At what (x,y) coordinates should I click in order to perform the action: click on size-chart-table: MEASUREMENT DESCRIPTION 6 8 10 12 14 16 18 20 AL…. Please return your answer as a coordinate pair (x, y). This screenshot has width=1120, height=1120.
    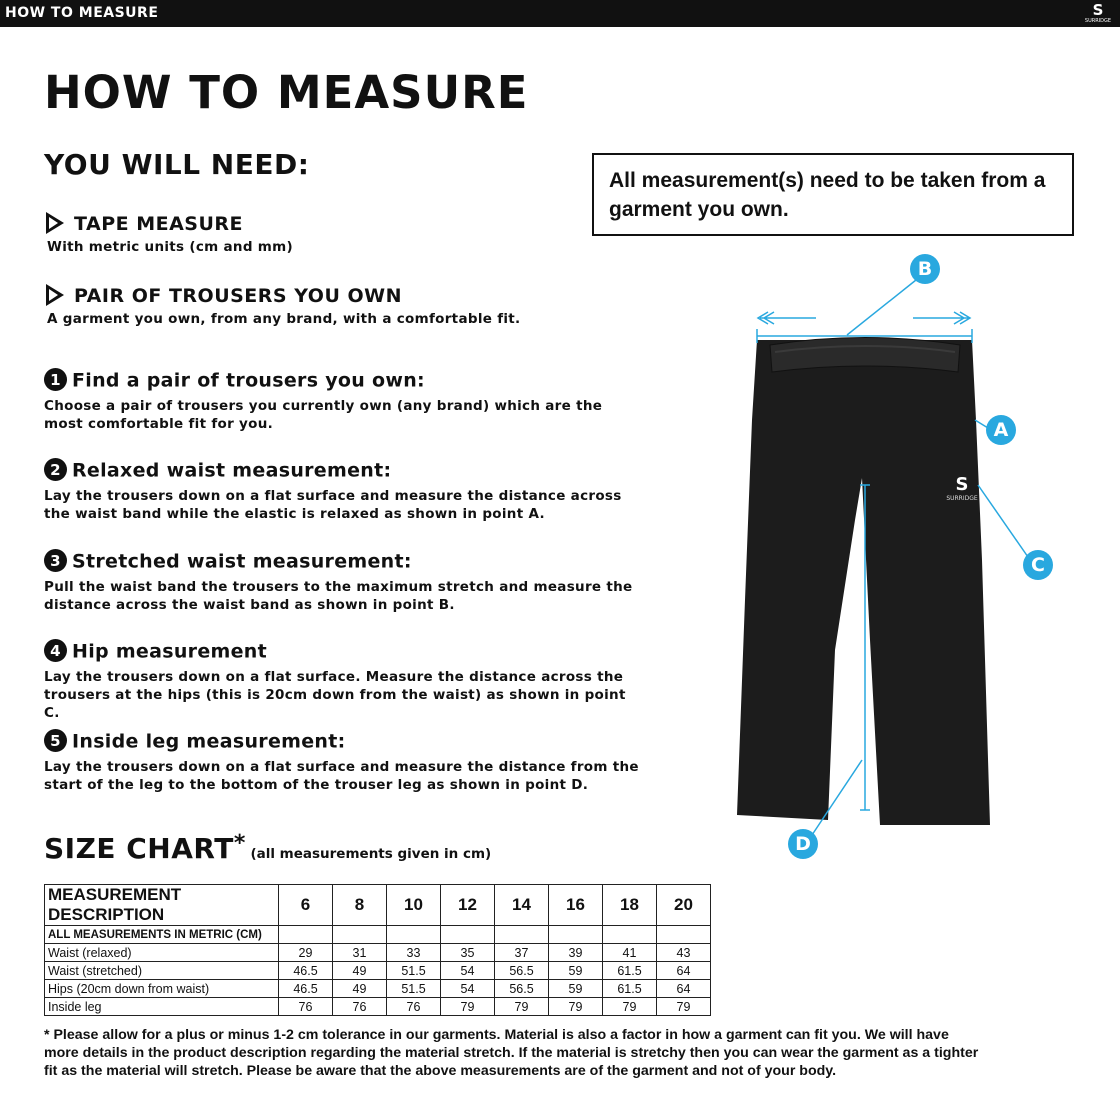
    Looking at the image, I should click on (377, 950).